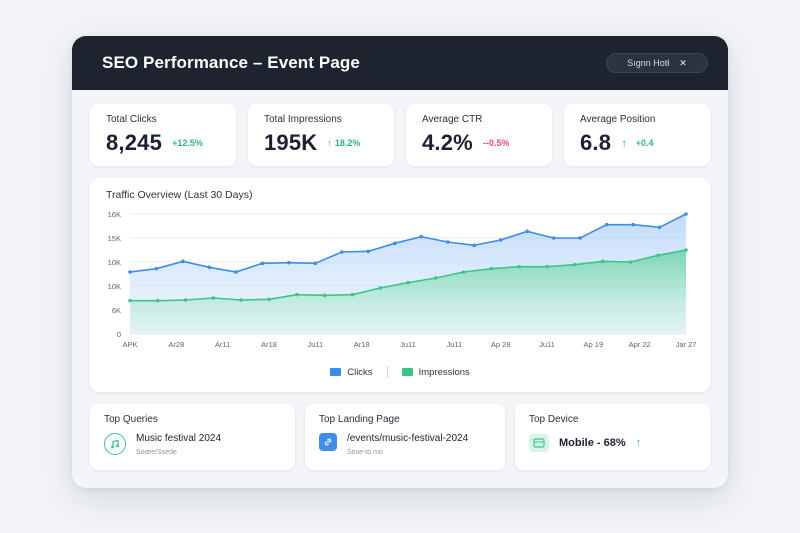 This screenshot has width=800, height=533. What do you see at coordinates (114, 238) in the screenshot?
I see `y-tick-label: 15K` at bounding box center [114, 238].